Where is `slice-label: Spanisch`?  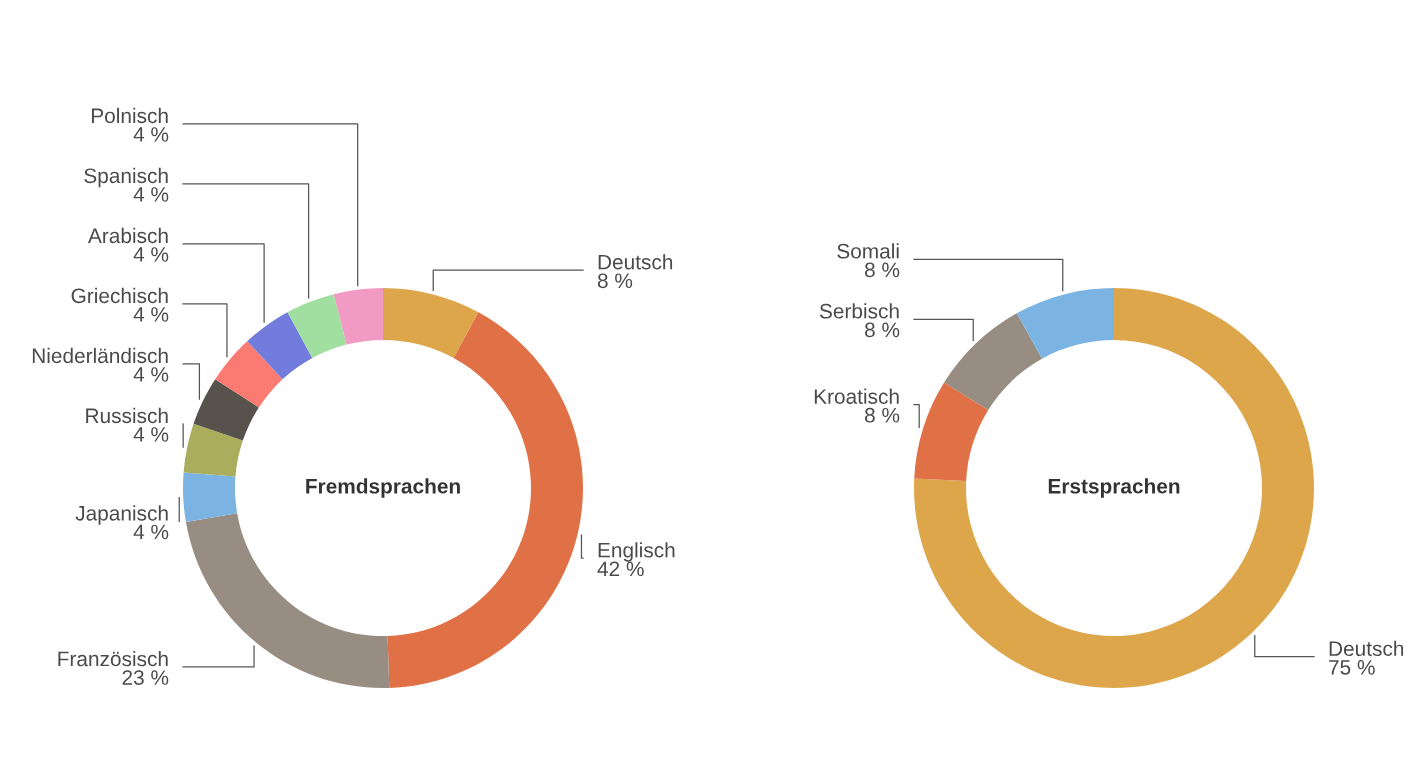 slice-label: Spanisch is located at coordinates (126, 177).